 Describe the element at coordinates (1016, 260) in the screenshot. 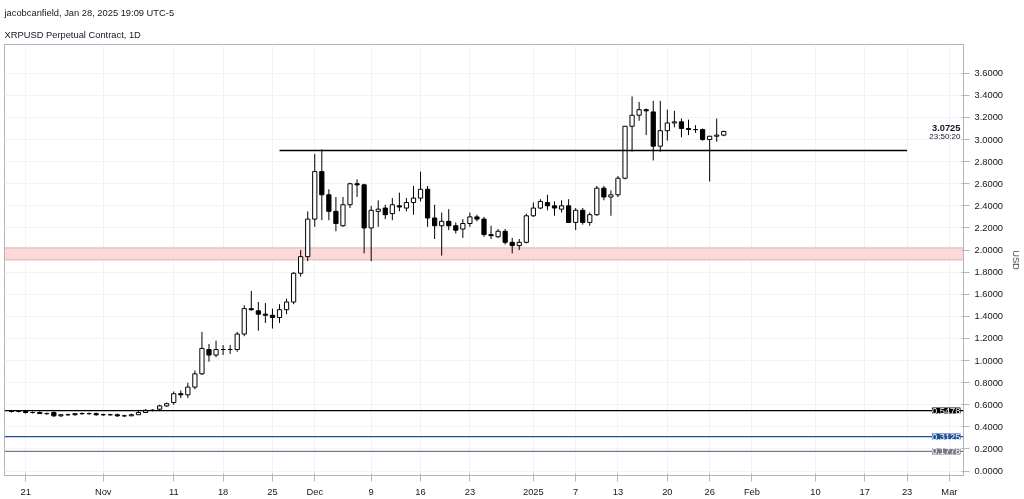

I see `y-axis-title: USD` at that location.